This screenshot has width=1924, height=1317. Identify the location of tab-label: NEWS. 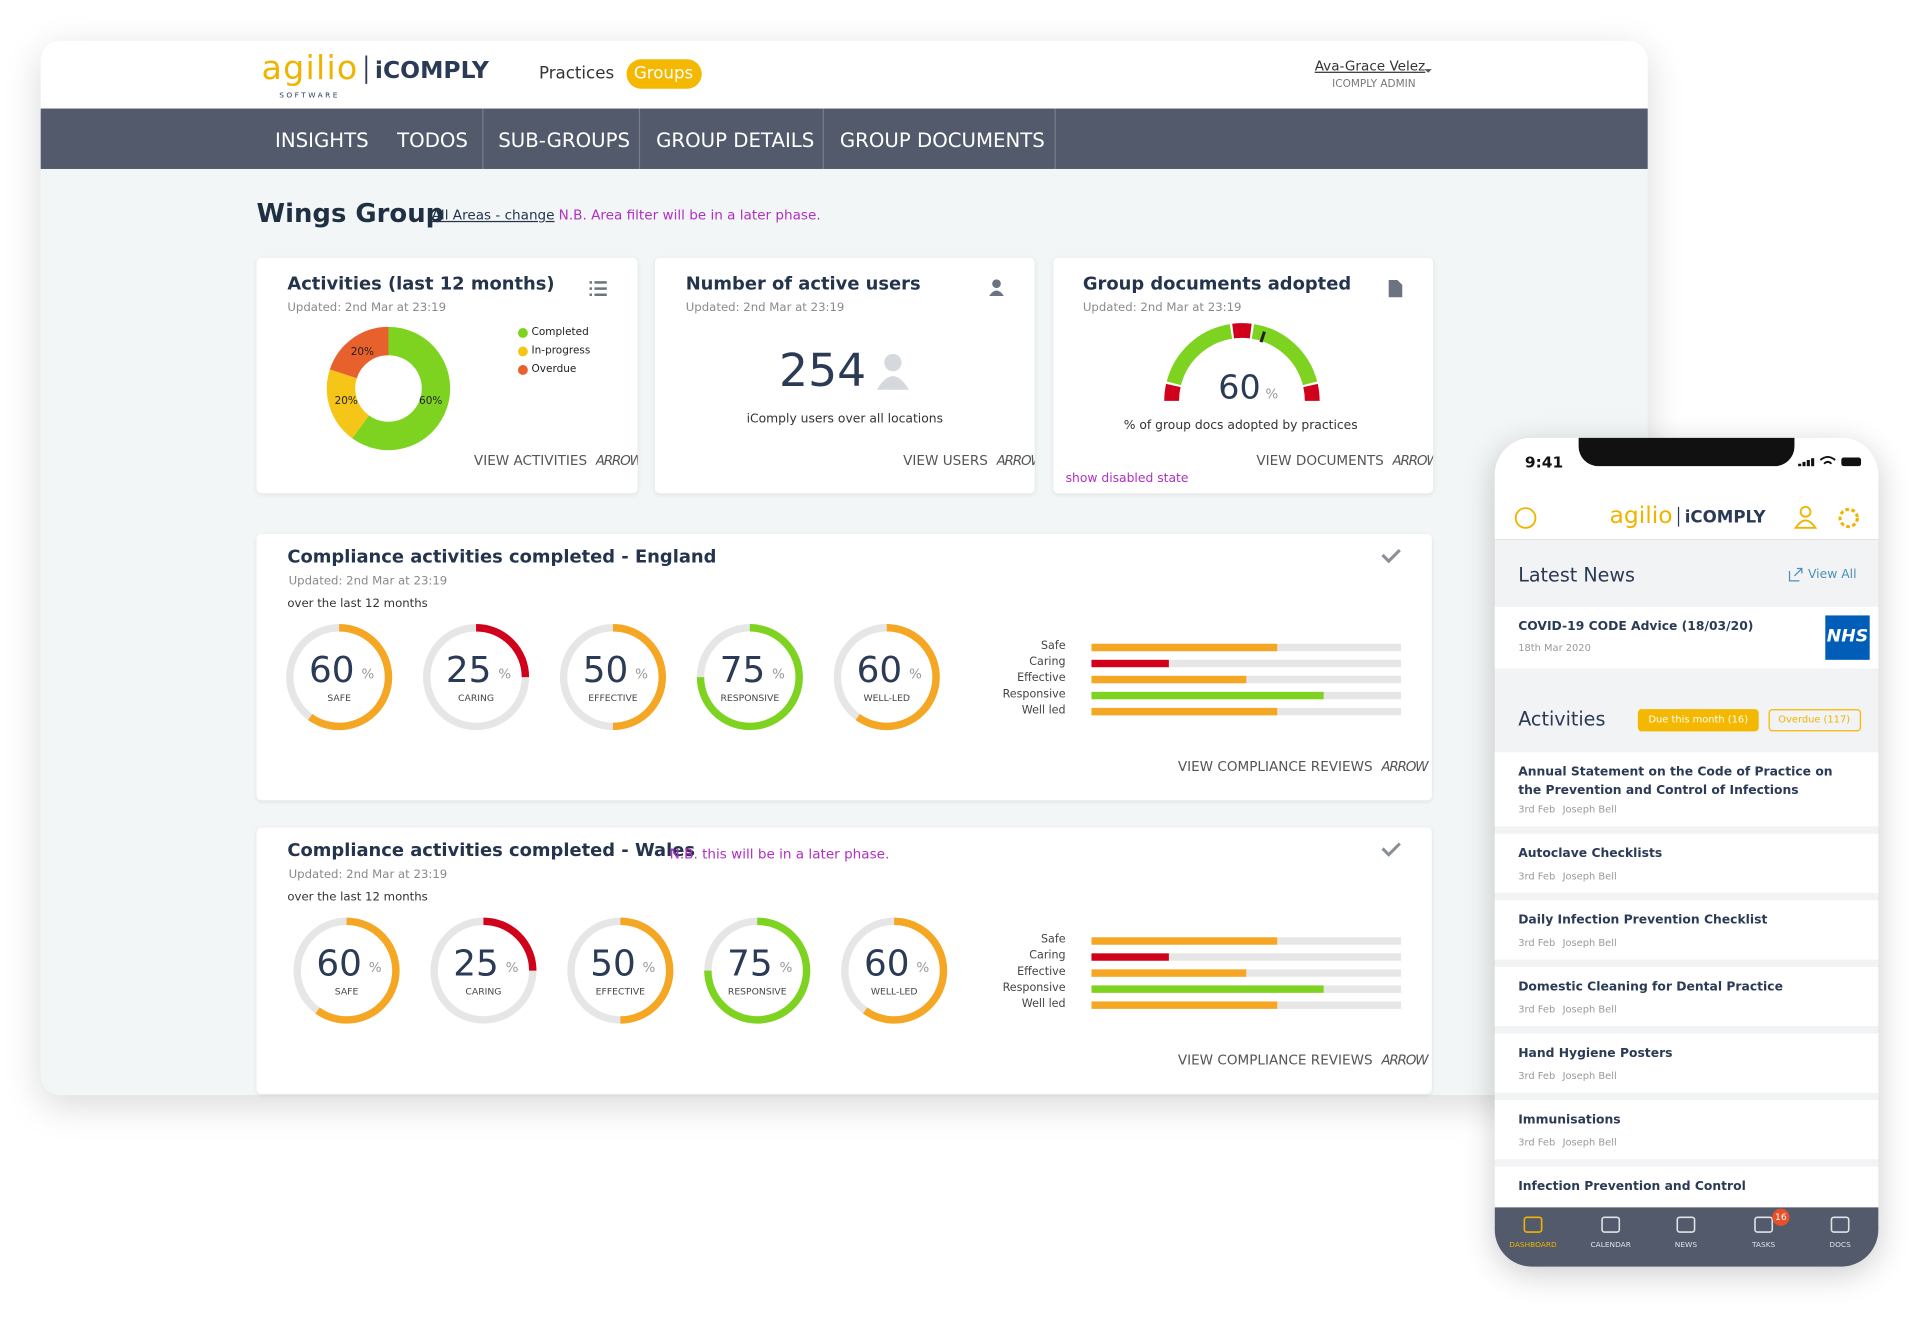
(1686, 1245).